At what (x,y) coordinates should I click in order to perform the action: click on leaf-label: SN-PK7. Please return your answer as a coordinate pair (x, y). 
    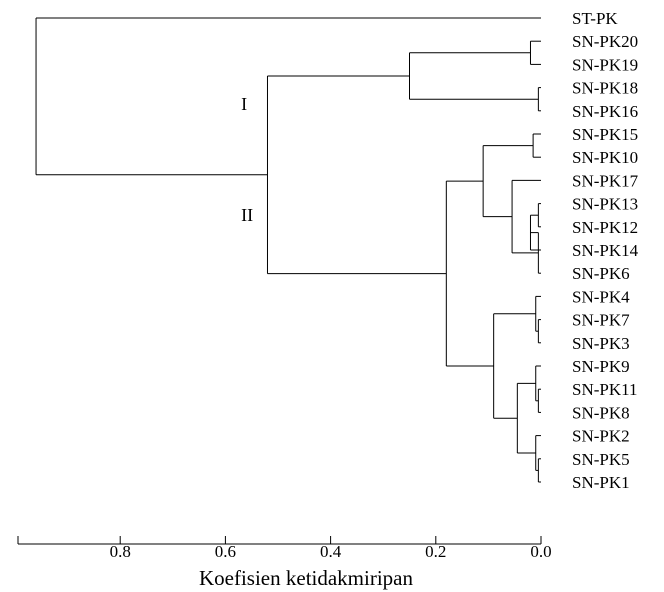
    Looking at the image, I should click on (601, 320).